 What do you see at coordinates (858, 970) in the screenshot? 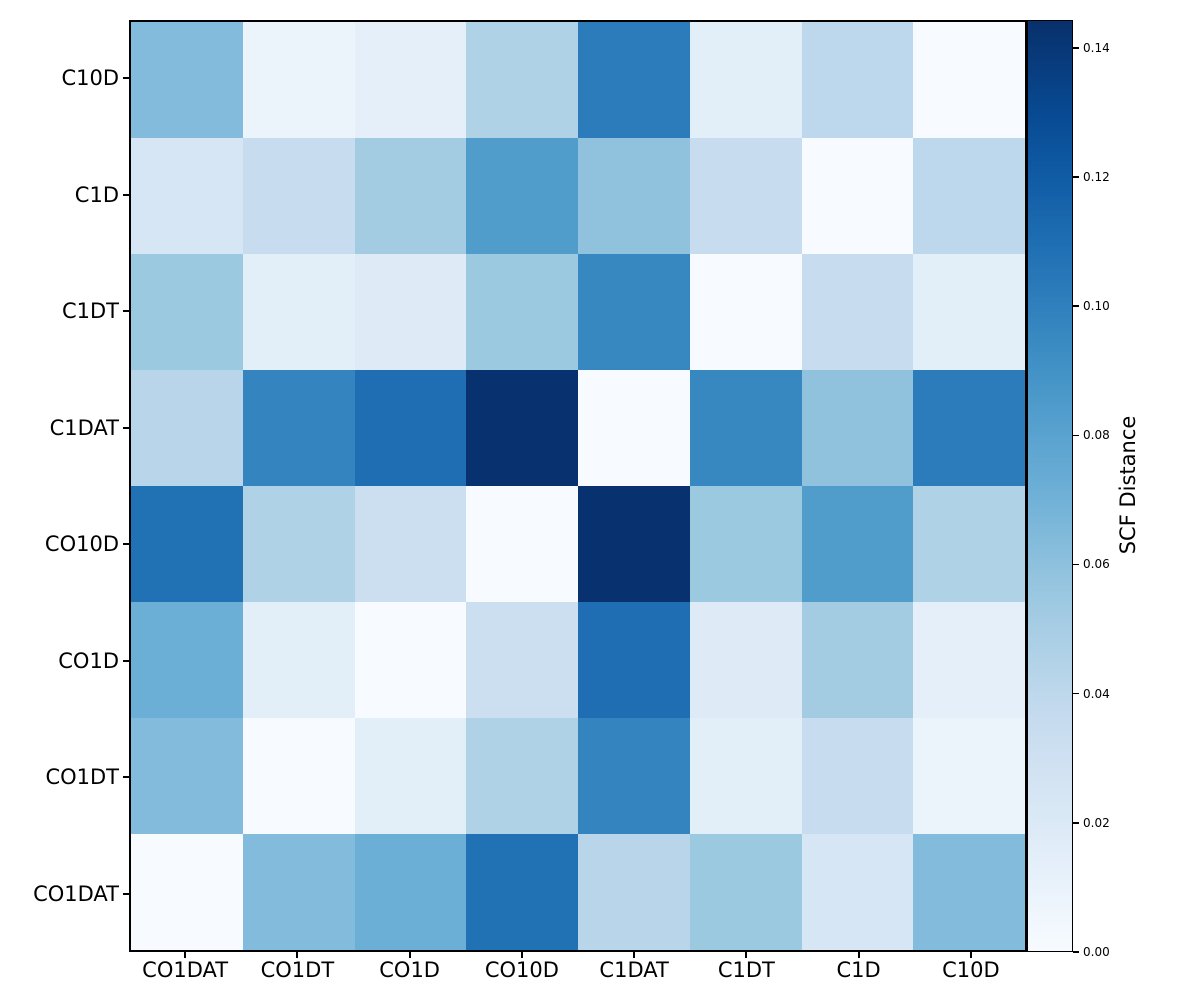
I see `x-tick-label: C1D` at bounding box center [858, 970].